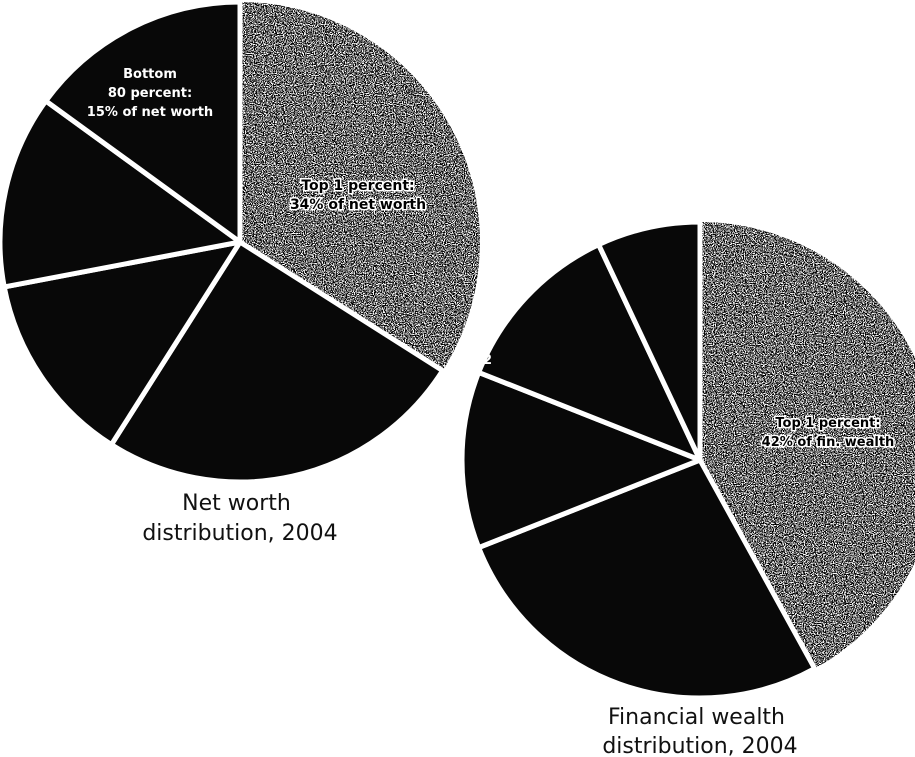  Describe the element at coordinates (591, 215) in the screenshot. I see `financial-wealth-slice-5-label-line: 7% of fin. wealth` at that location.